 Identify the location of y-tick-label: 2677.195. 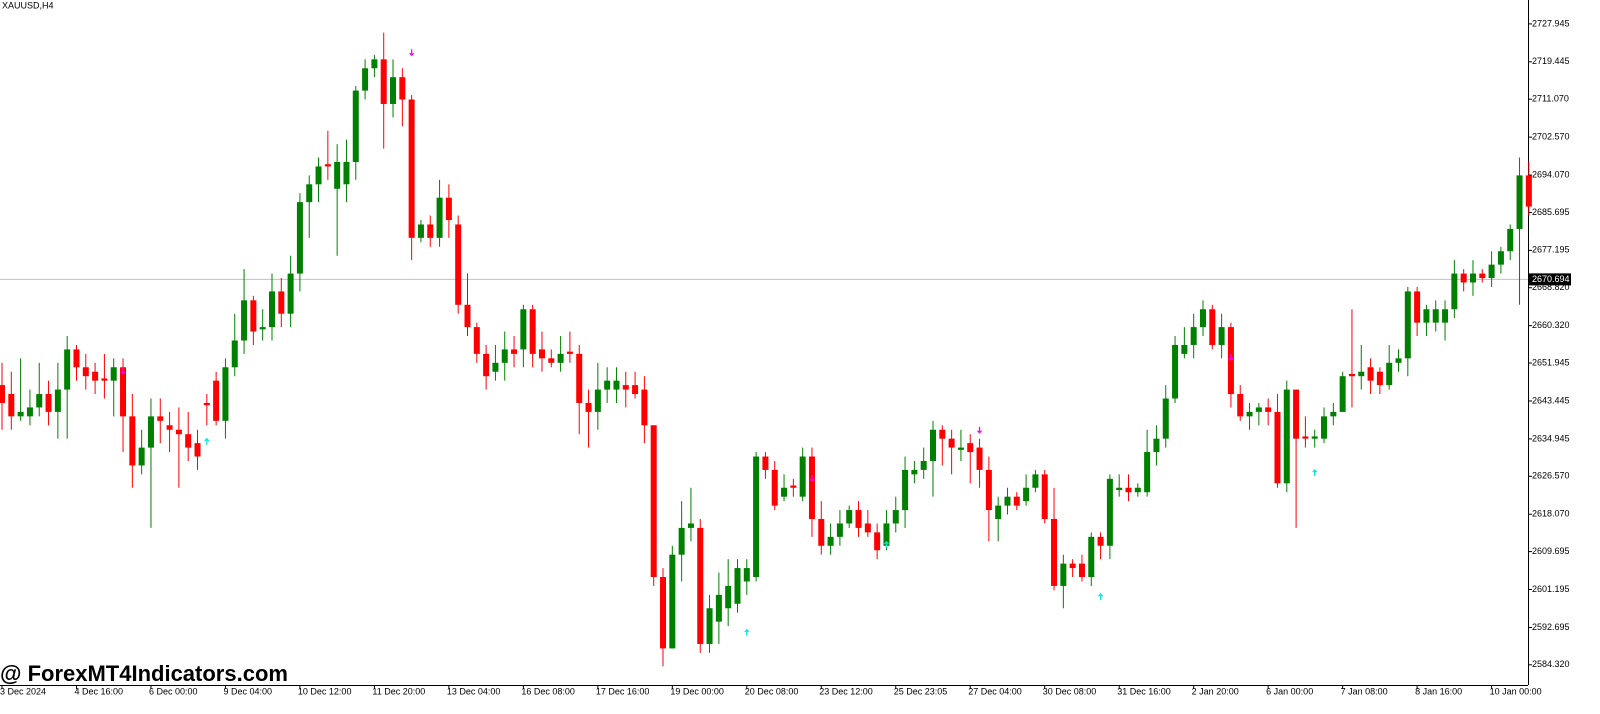
(1551, 250).